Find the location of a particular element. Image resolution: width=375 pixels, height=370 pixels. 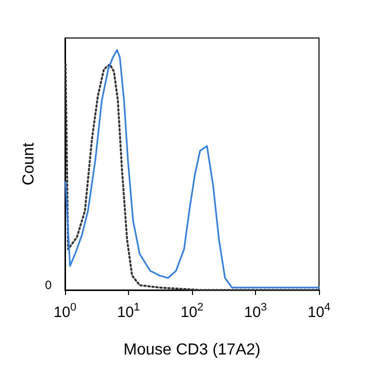

text: 0 is located at coordinates (48, 285).